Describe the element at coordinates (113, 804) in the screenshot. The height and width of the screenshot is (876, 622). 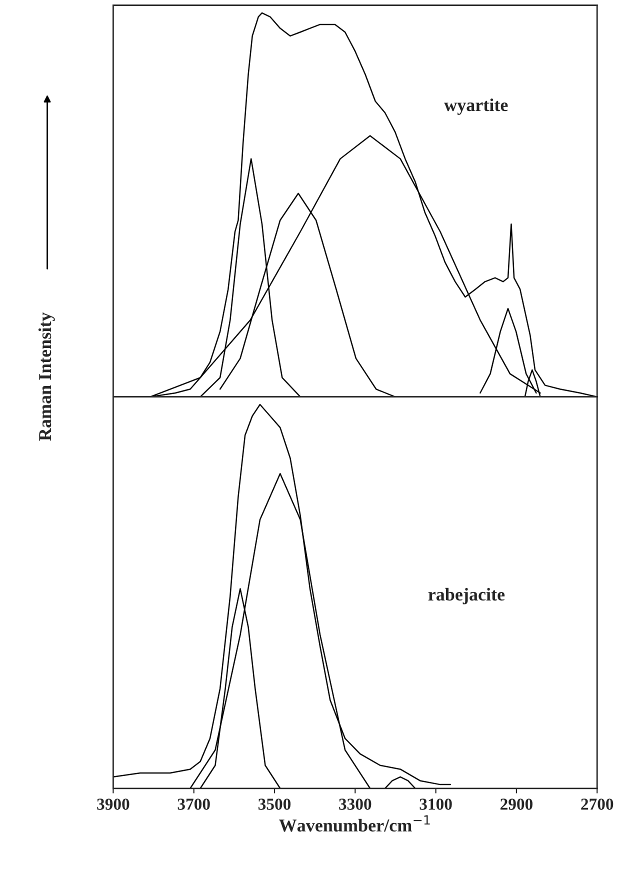
I see `x-tick-label: 3900` at that location.